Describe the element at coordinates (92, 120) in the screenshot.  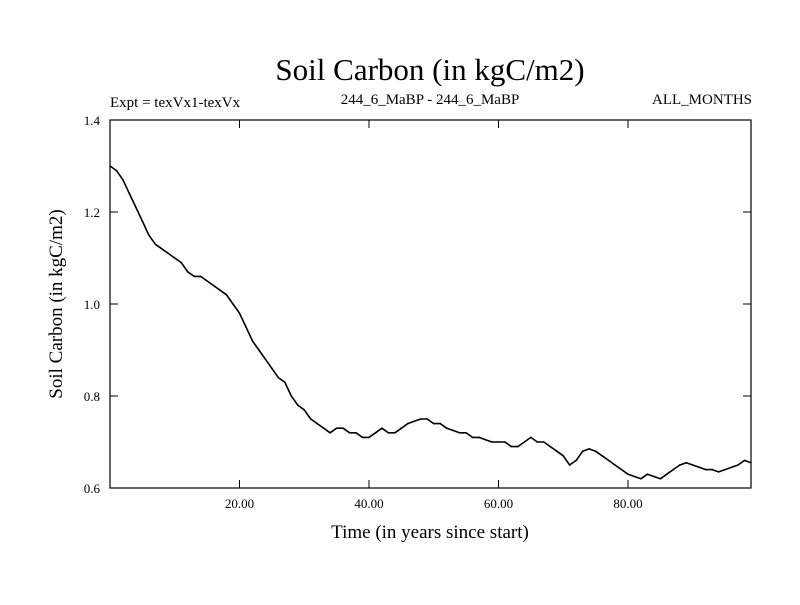
I see `y-tick-label: 1.4` at that location.